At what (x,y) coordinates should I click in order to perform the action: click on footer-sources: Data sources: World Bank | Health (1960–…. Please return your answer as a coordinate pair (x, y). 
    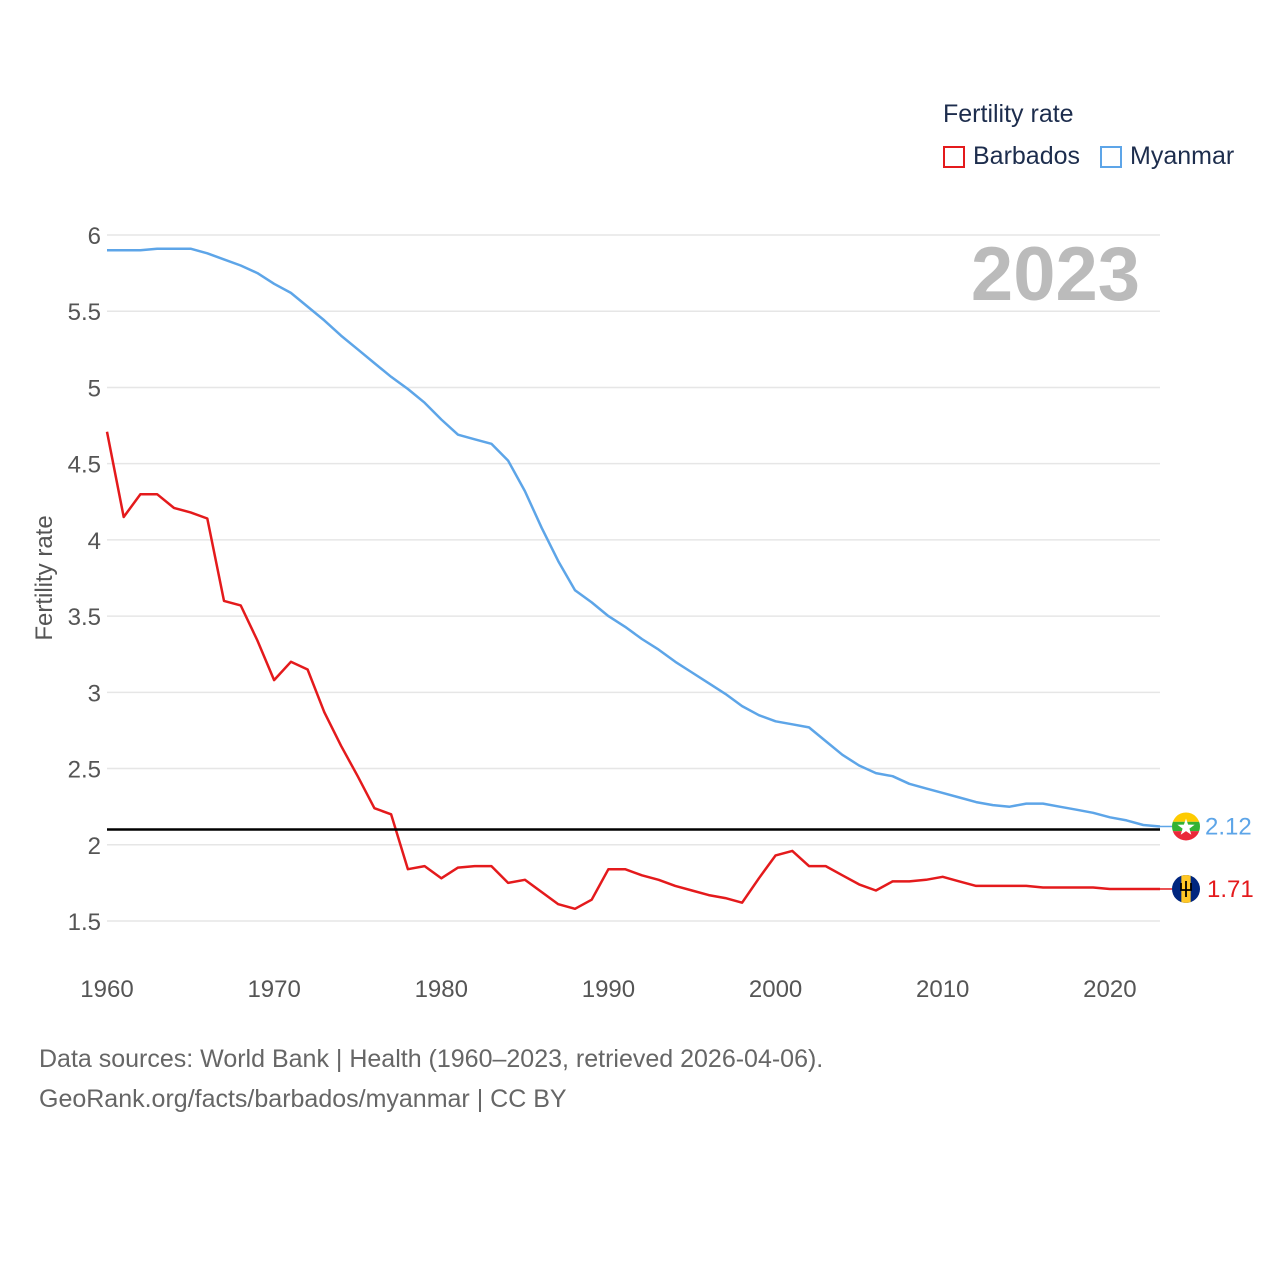
    Looking at the image, I should click on (431, 1059).